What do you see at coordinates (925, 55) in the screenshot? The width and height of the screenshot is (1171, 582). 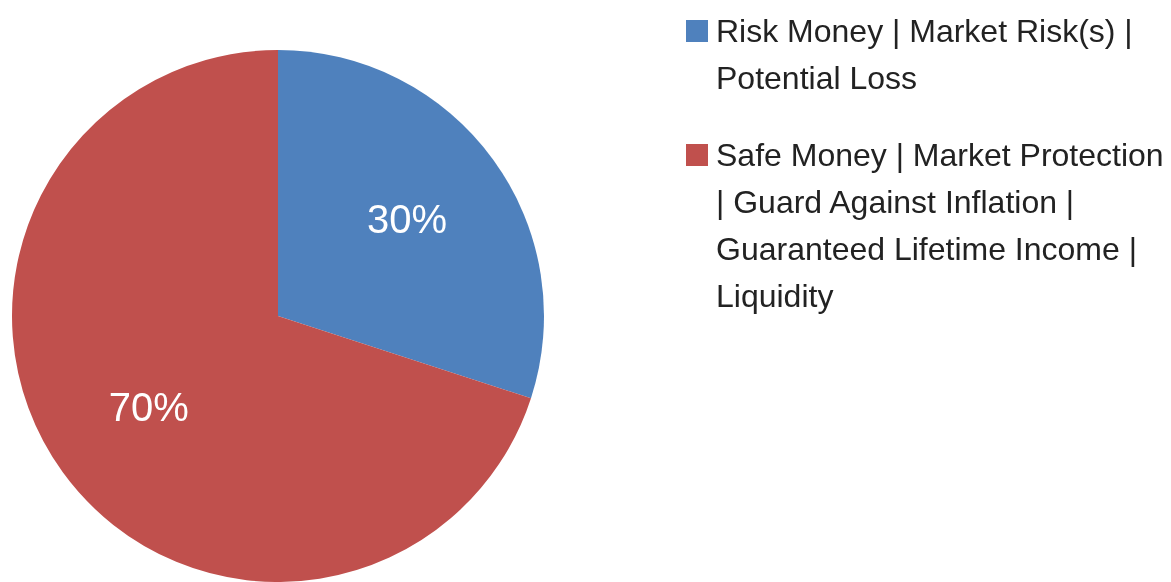 I see `legend-label: Risk Money | Market Risk(s) | Potential Loss` at bounding box center [925, 55].